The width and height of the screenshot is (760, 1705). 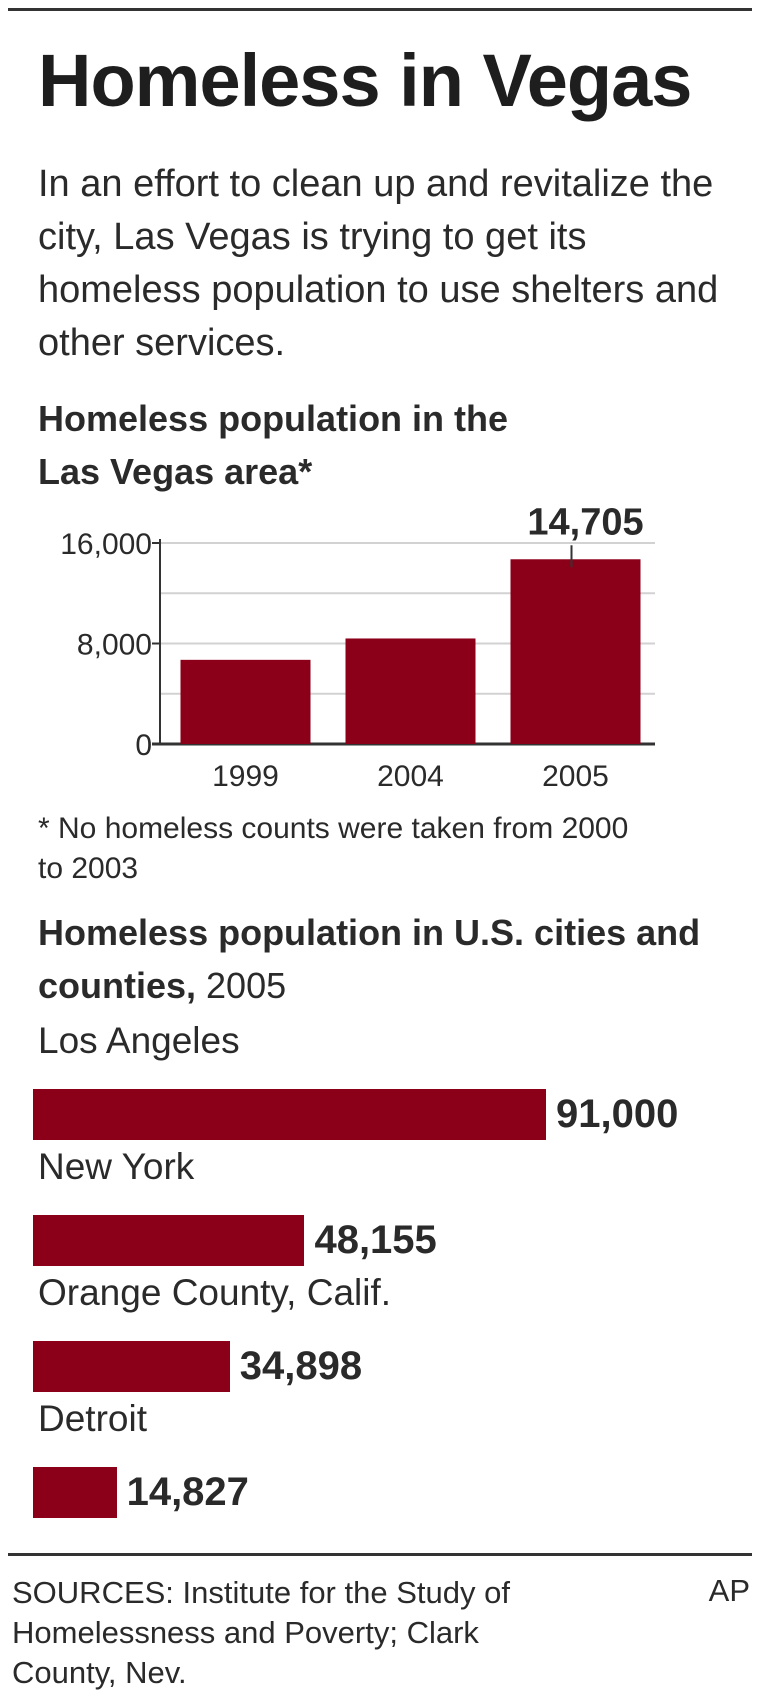 I want to click on city-label: Los Angeles, so click(x=139, y=1040).